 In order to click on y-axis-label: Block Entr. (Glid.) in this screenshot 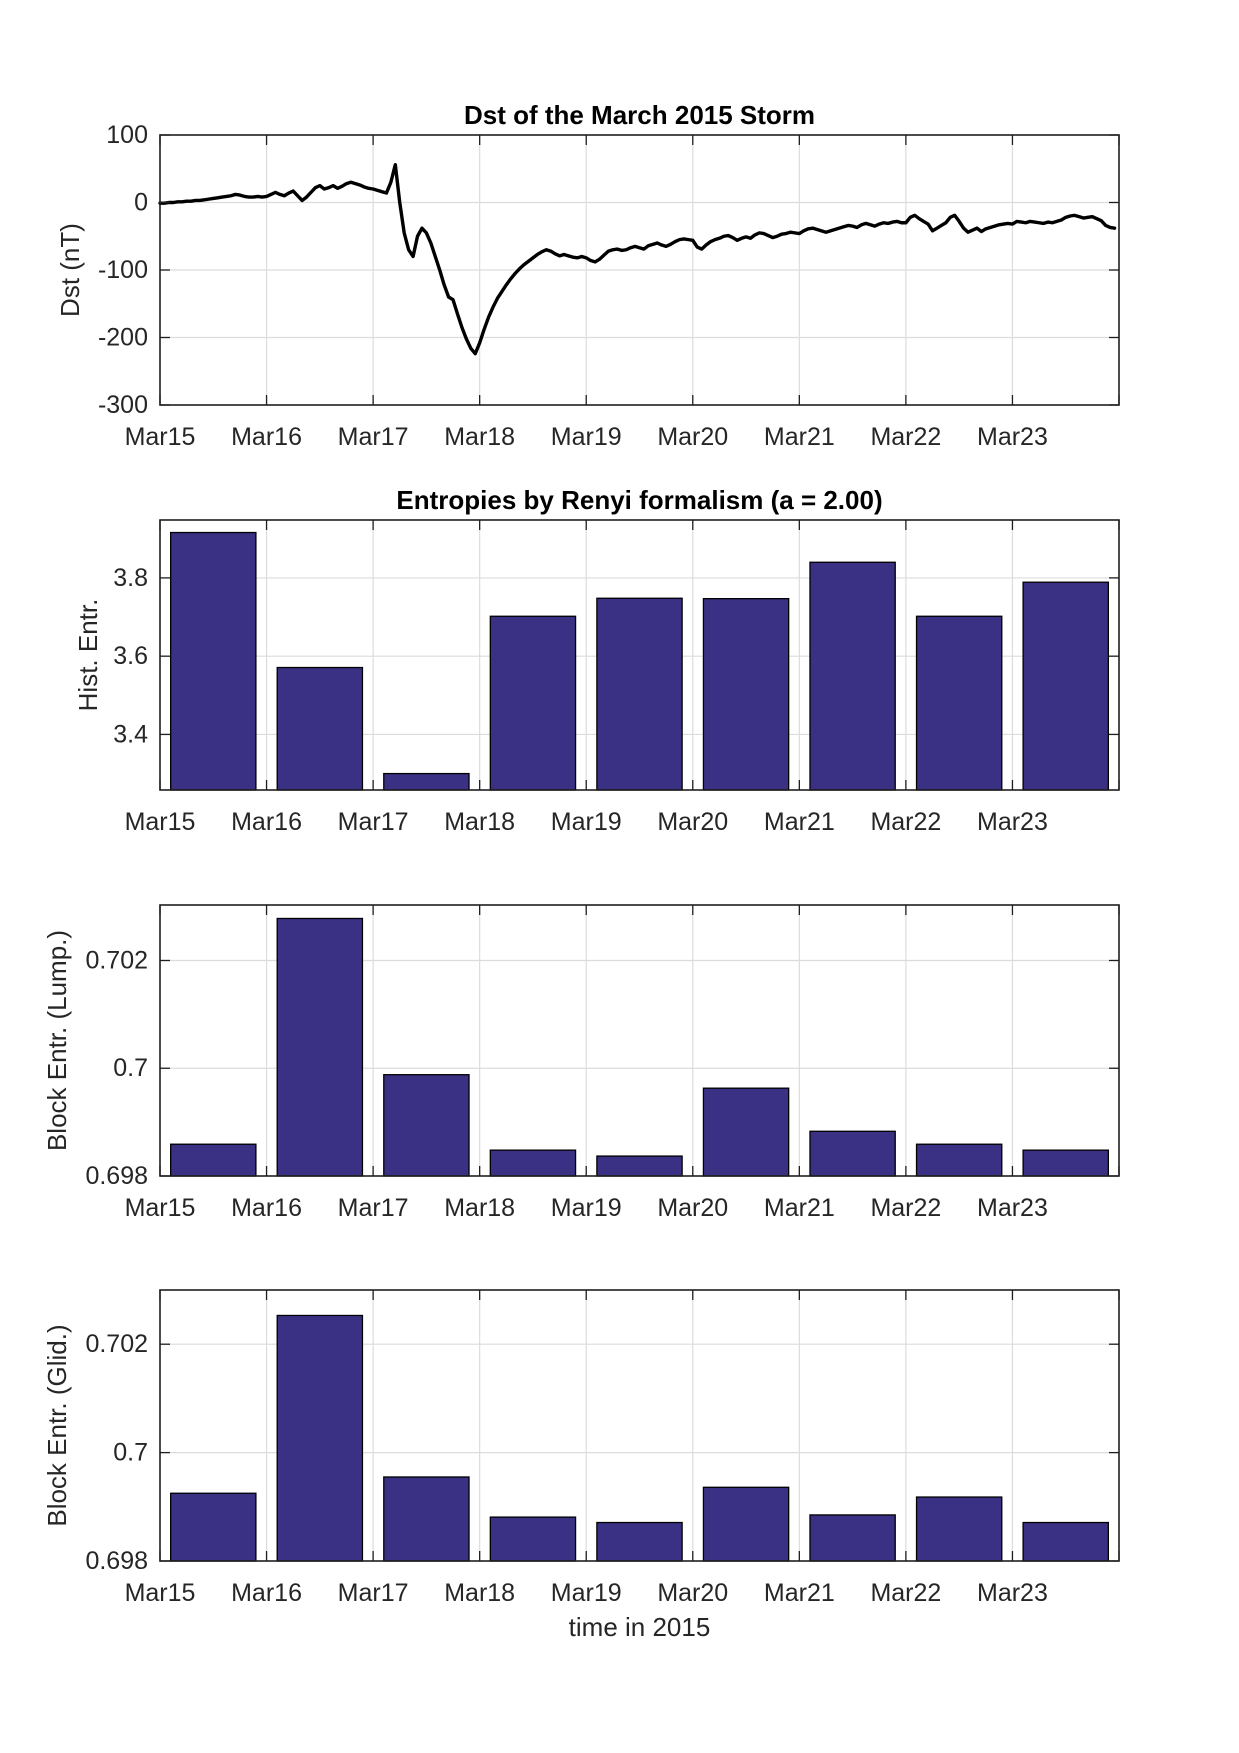, I will do `click(57, 1425)`.